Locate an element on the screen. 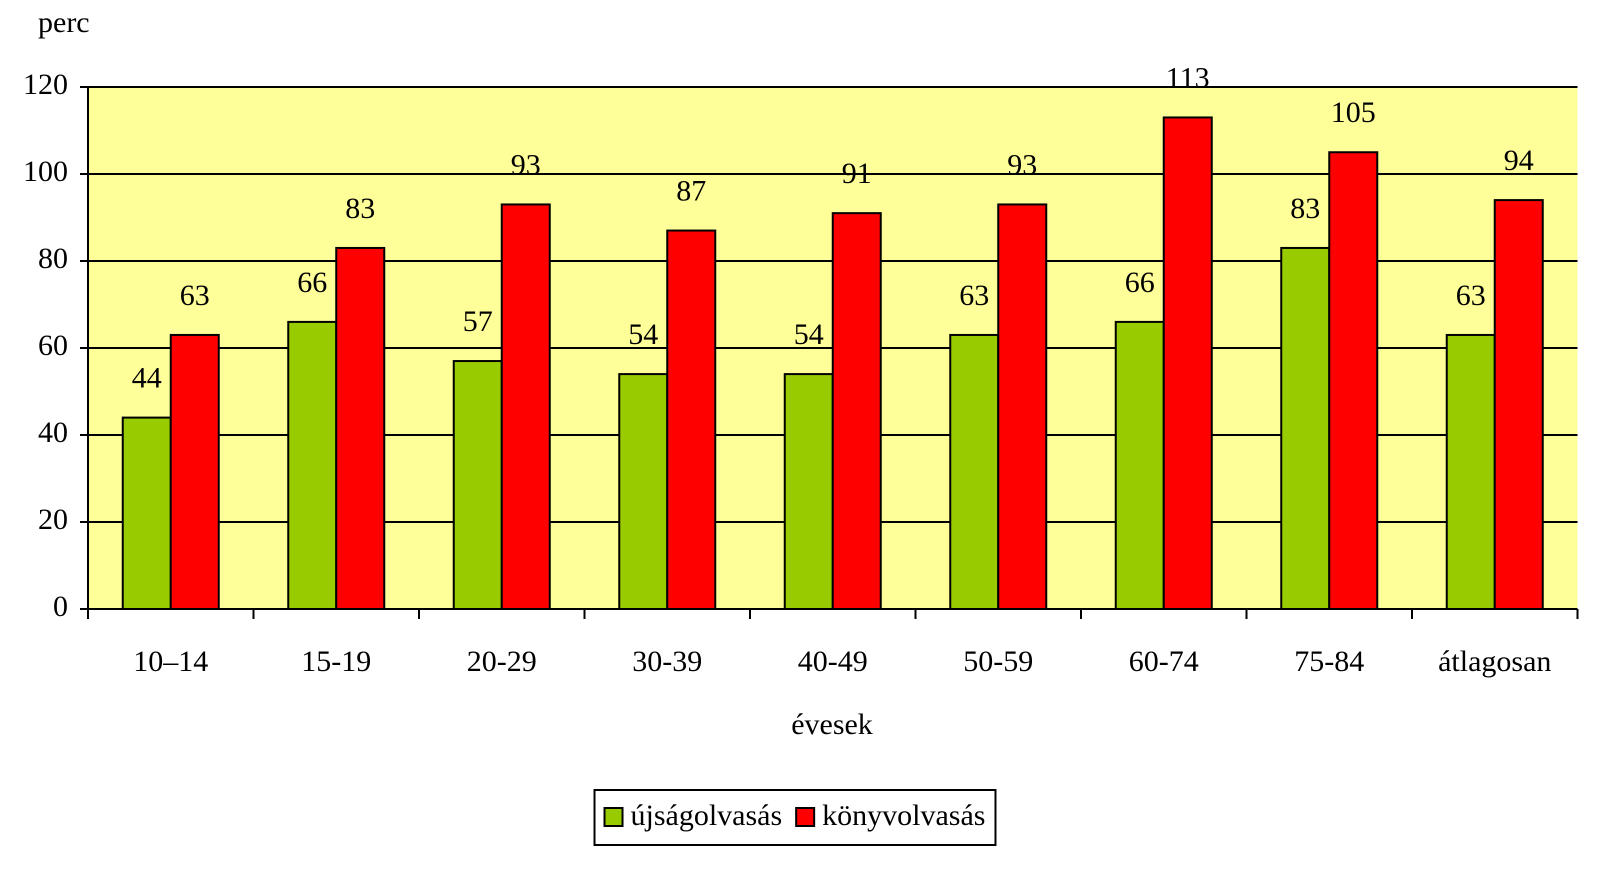 The height and width of the screenshot is (873, 1622). x-tick-label: 40-49 is located at coordinates (833, 661).